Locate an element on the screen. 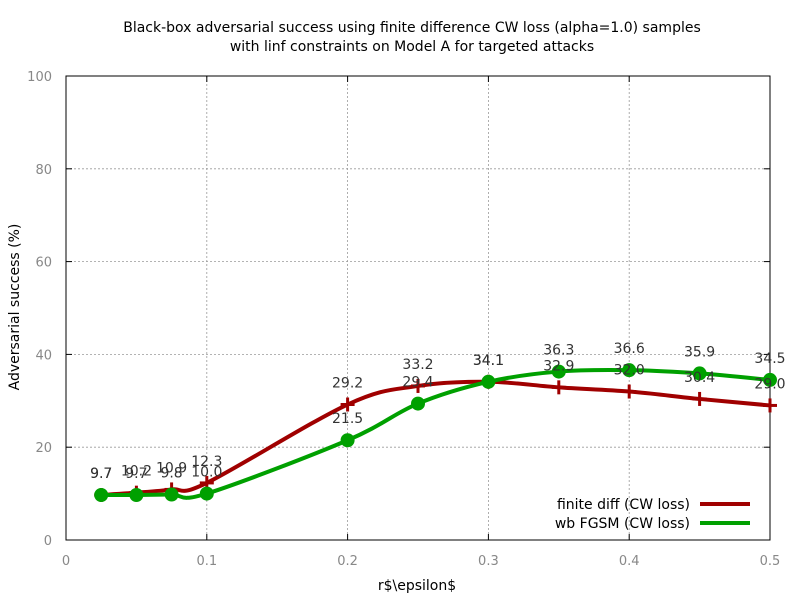 The image size is (800, 600). y-tick-label: 100 is located at coordinates (39, 77).